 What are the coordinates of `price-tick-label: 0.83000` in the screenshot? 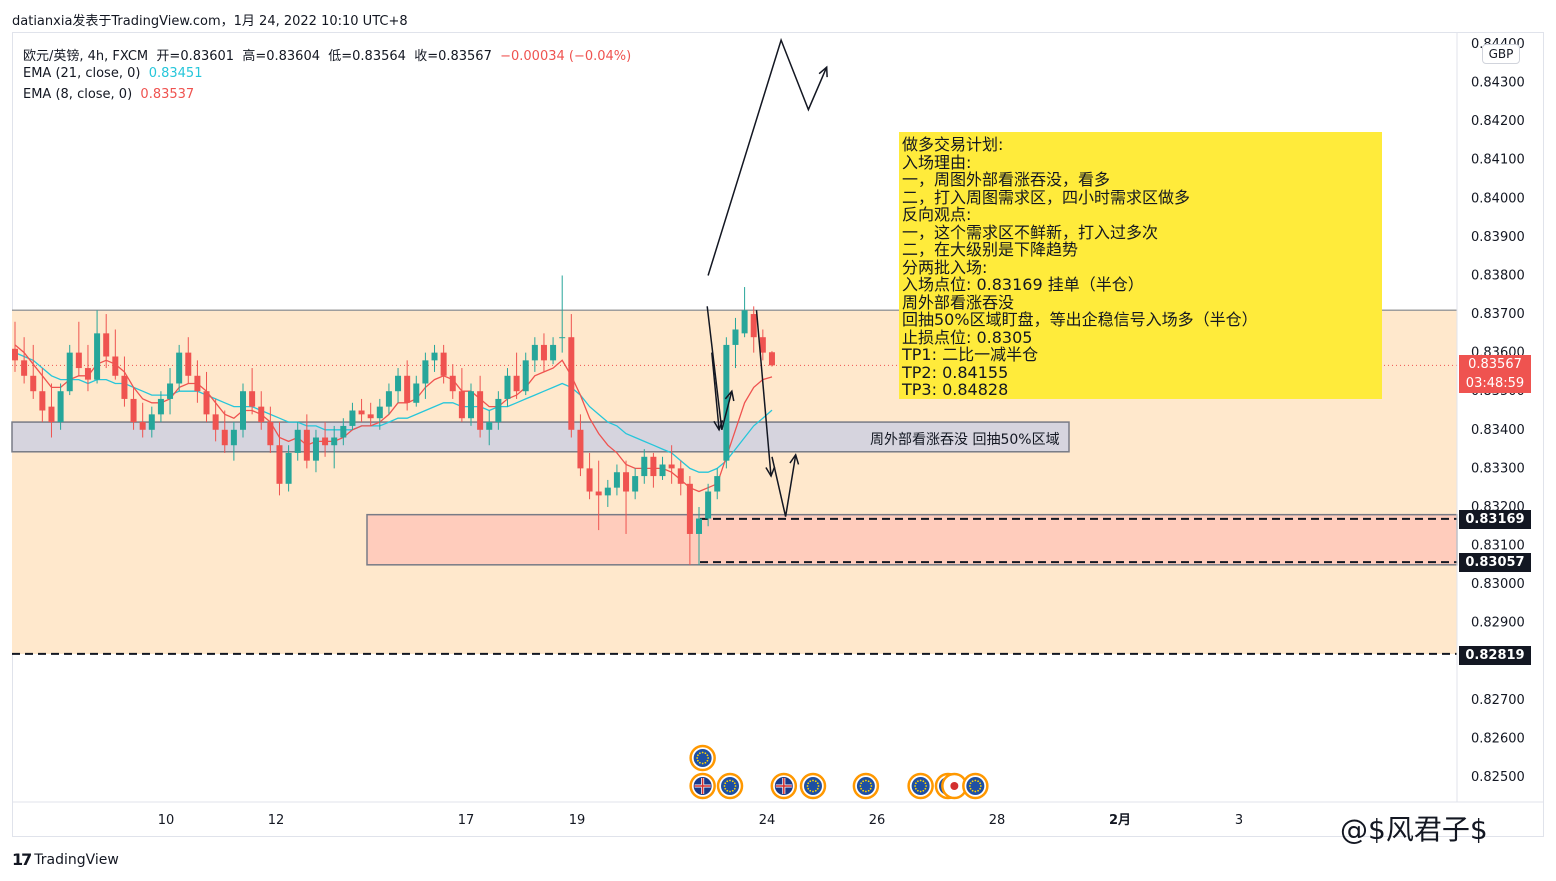 It's located at (1498, 584).